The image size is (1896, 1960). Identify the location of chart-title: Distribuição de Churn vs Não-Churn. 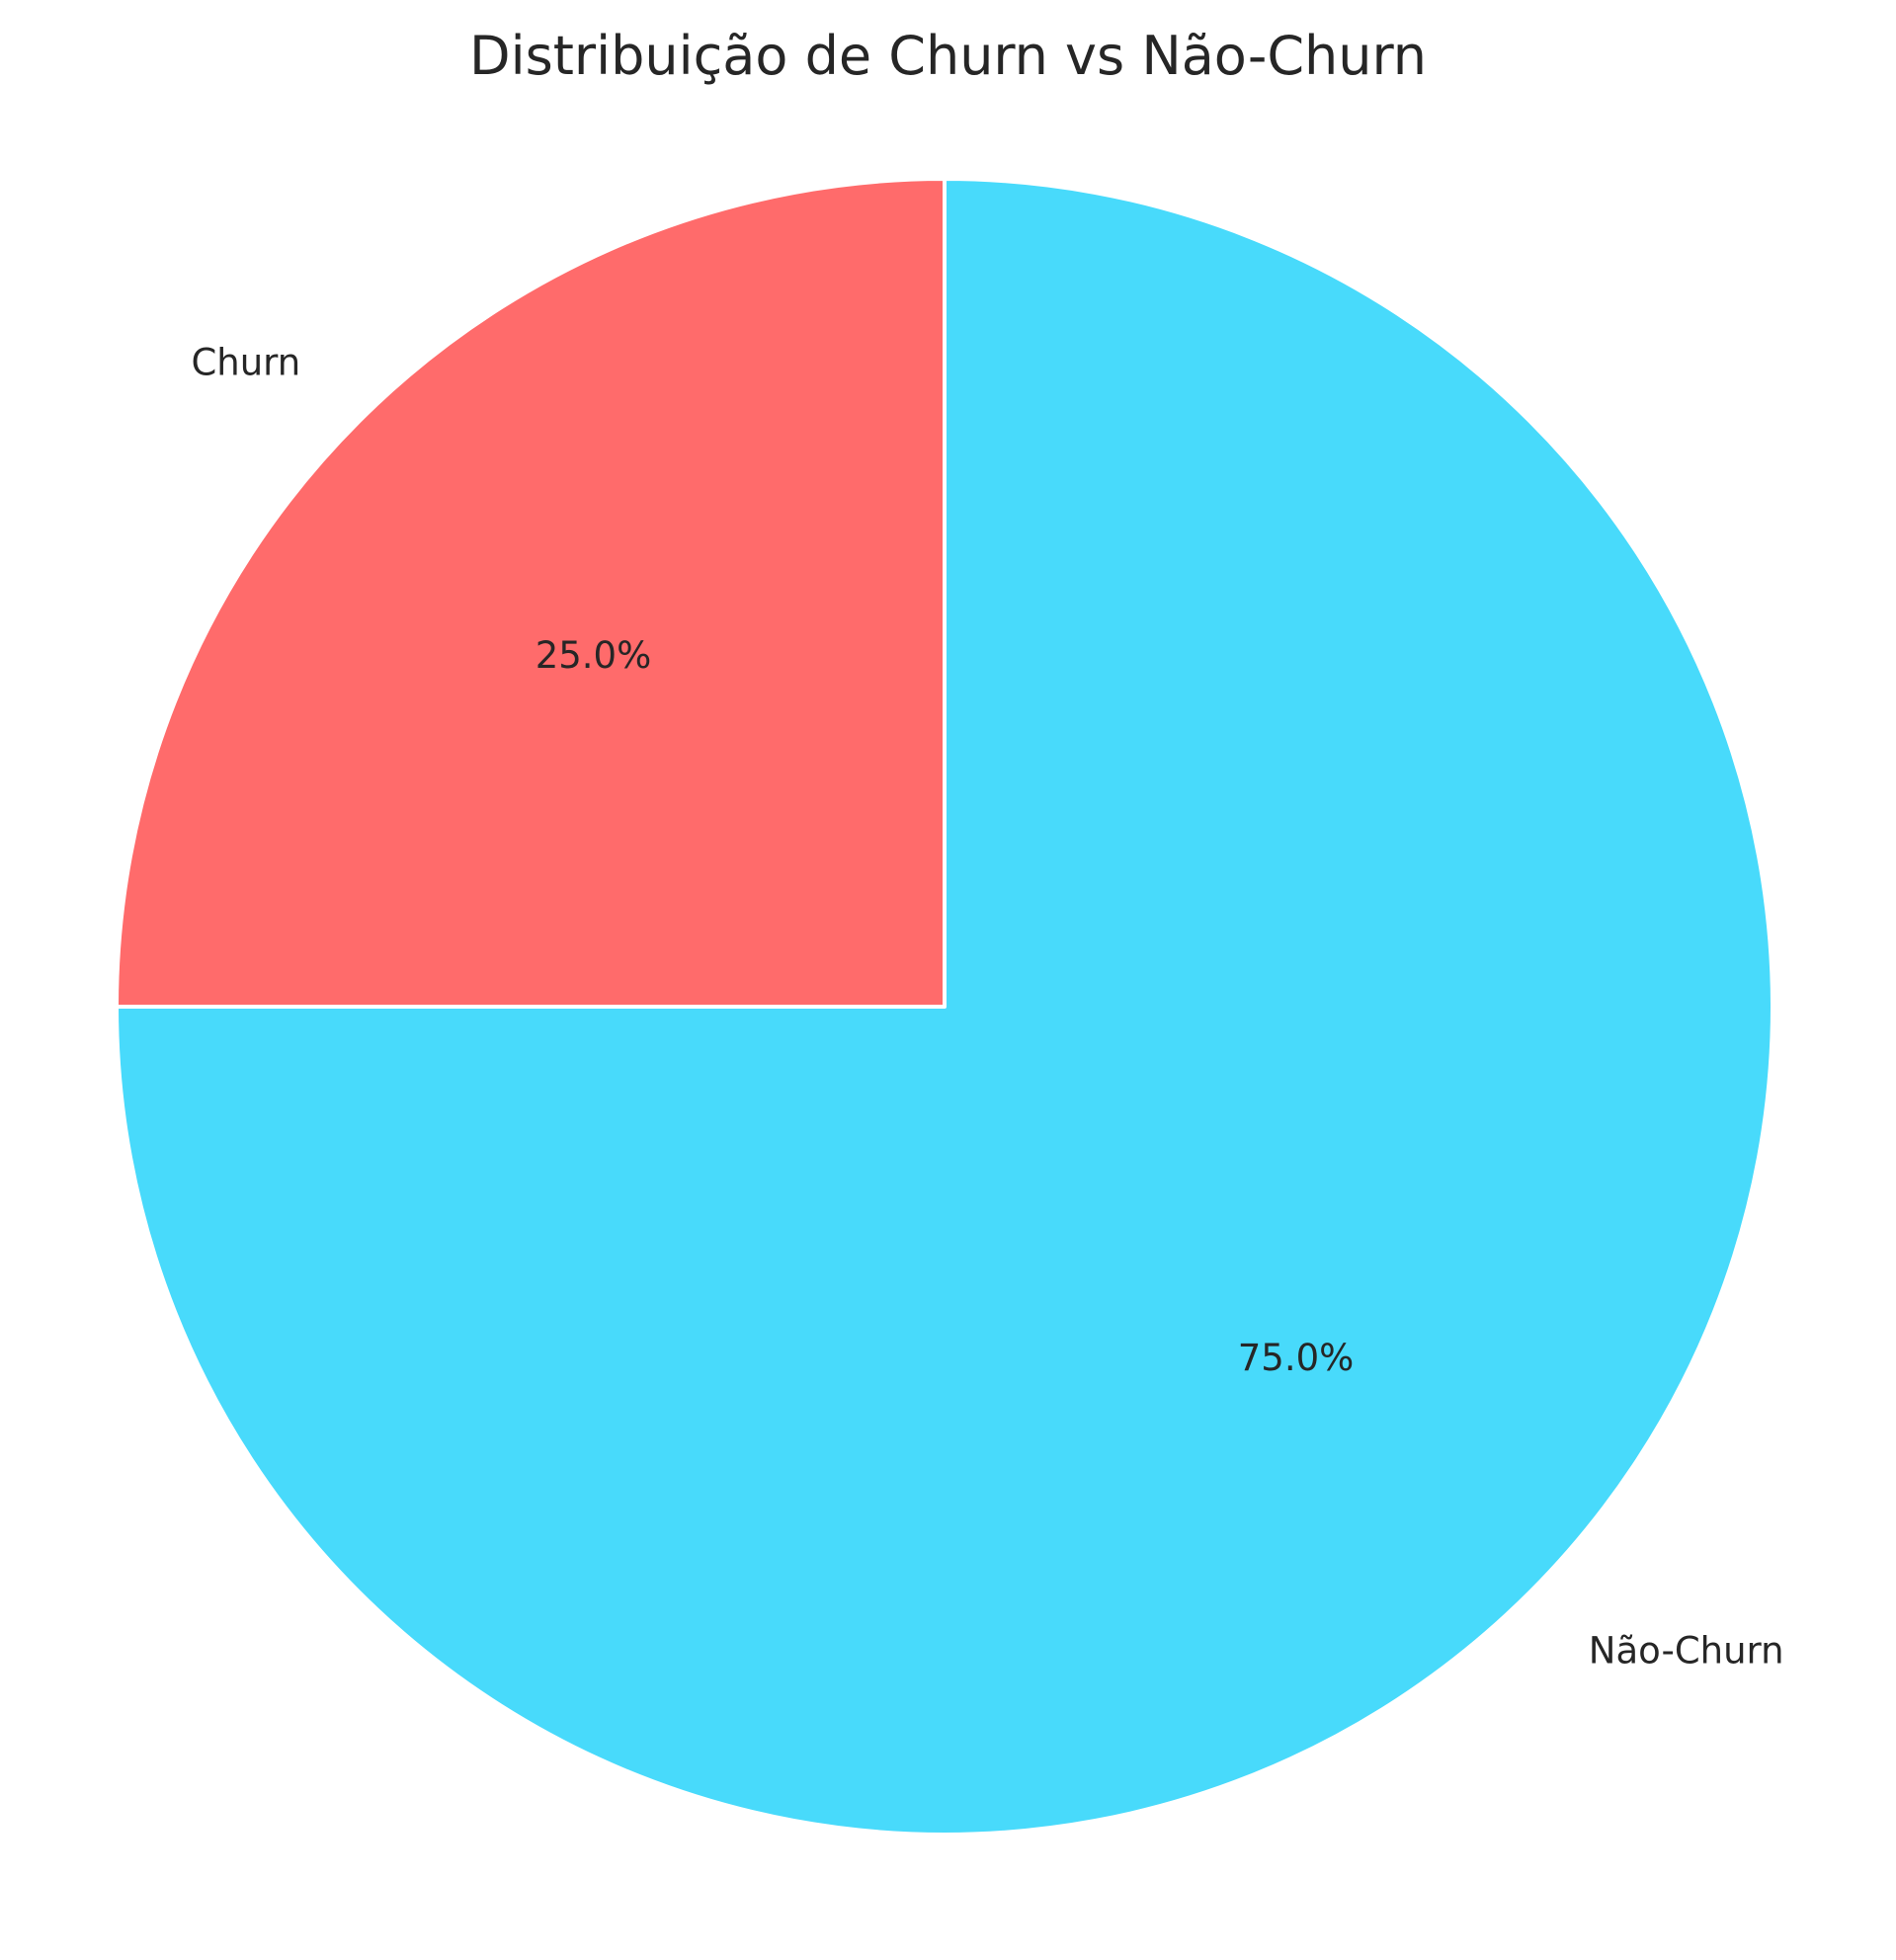
(948, 56).